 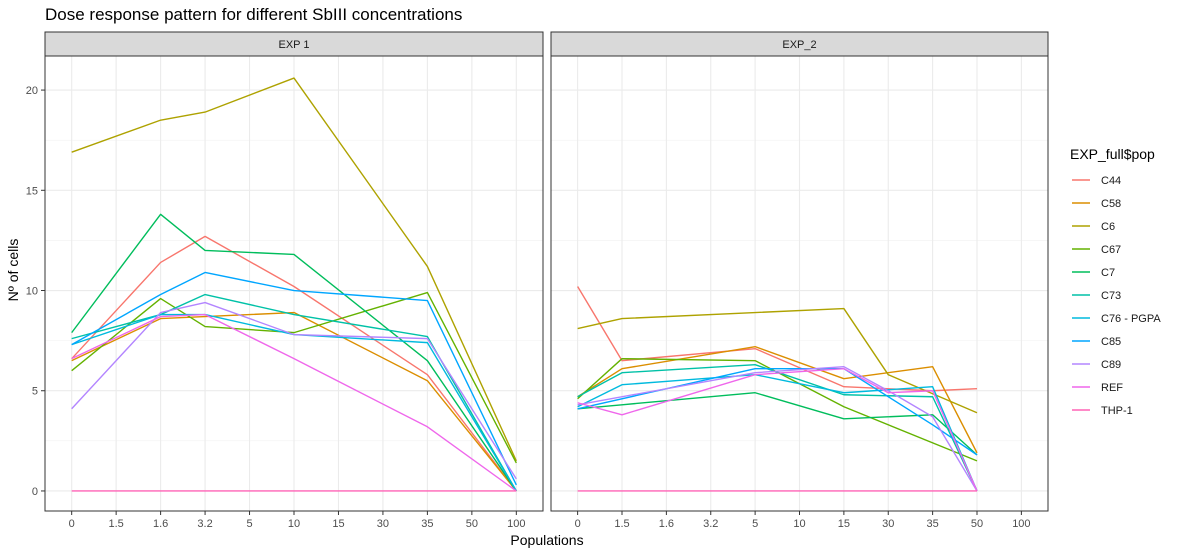 What do you see at coordinates (546, 540) in the screenshot?
I see `x-axis-label: Populations` at bounding box center [546, 540].